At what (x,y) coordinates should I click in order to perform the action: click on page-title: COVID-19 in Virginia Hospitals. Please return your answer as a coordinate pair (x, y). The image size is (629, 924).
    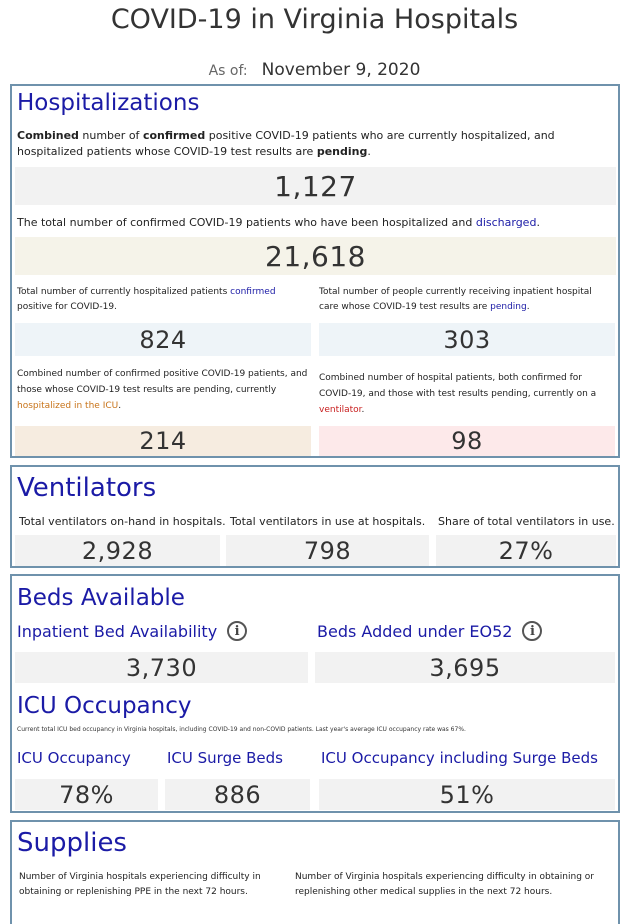
    Looking at the image, I should click on (314, 19).